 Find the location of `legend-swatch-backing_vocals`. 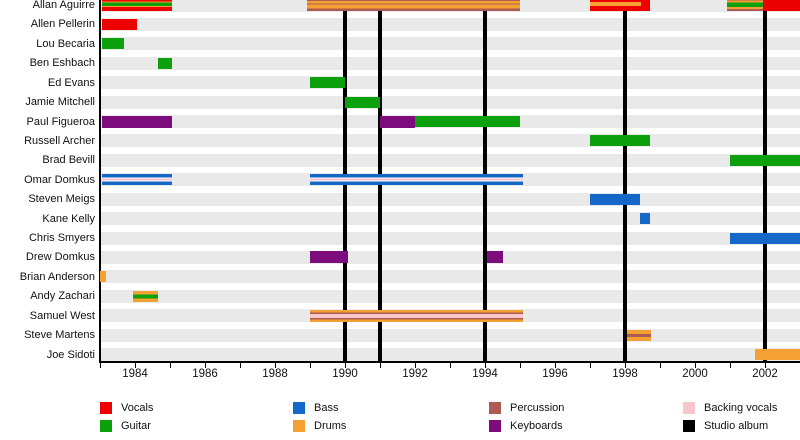

legend-swatch-backing_vocals is located at coordinates (689, 408).